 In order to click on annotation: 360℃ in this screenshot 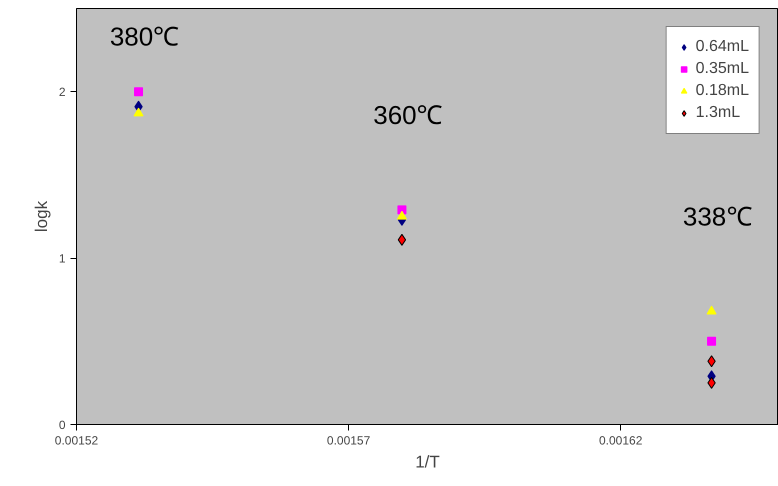, I will do `click(408, 115)`.